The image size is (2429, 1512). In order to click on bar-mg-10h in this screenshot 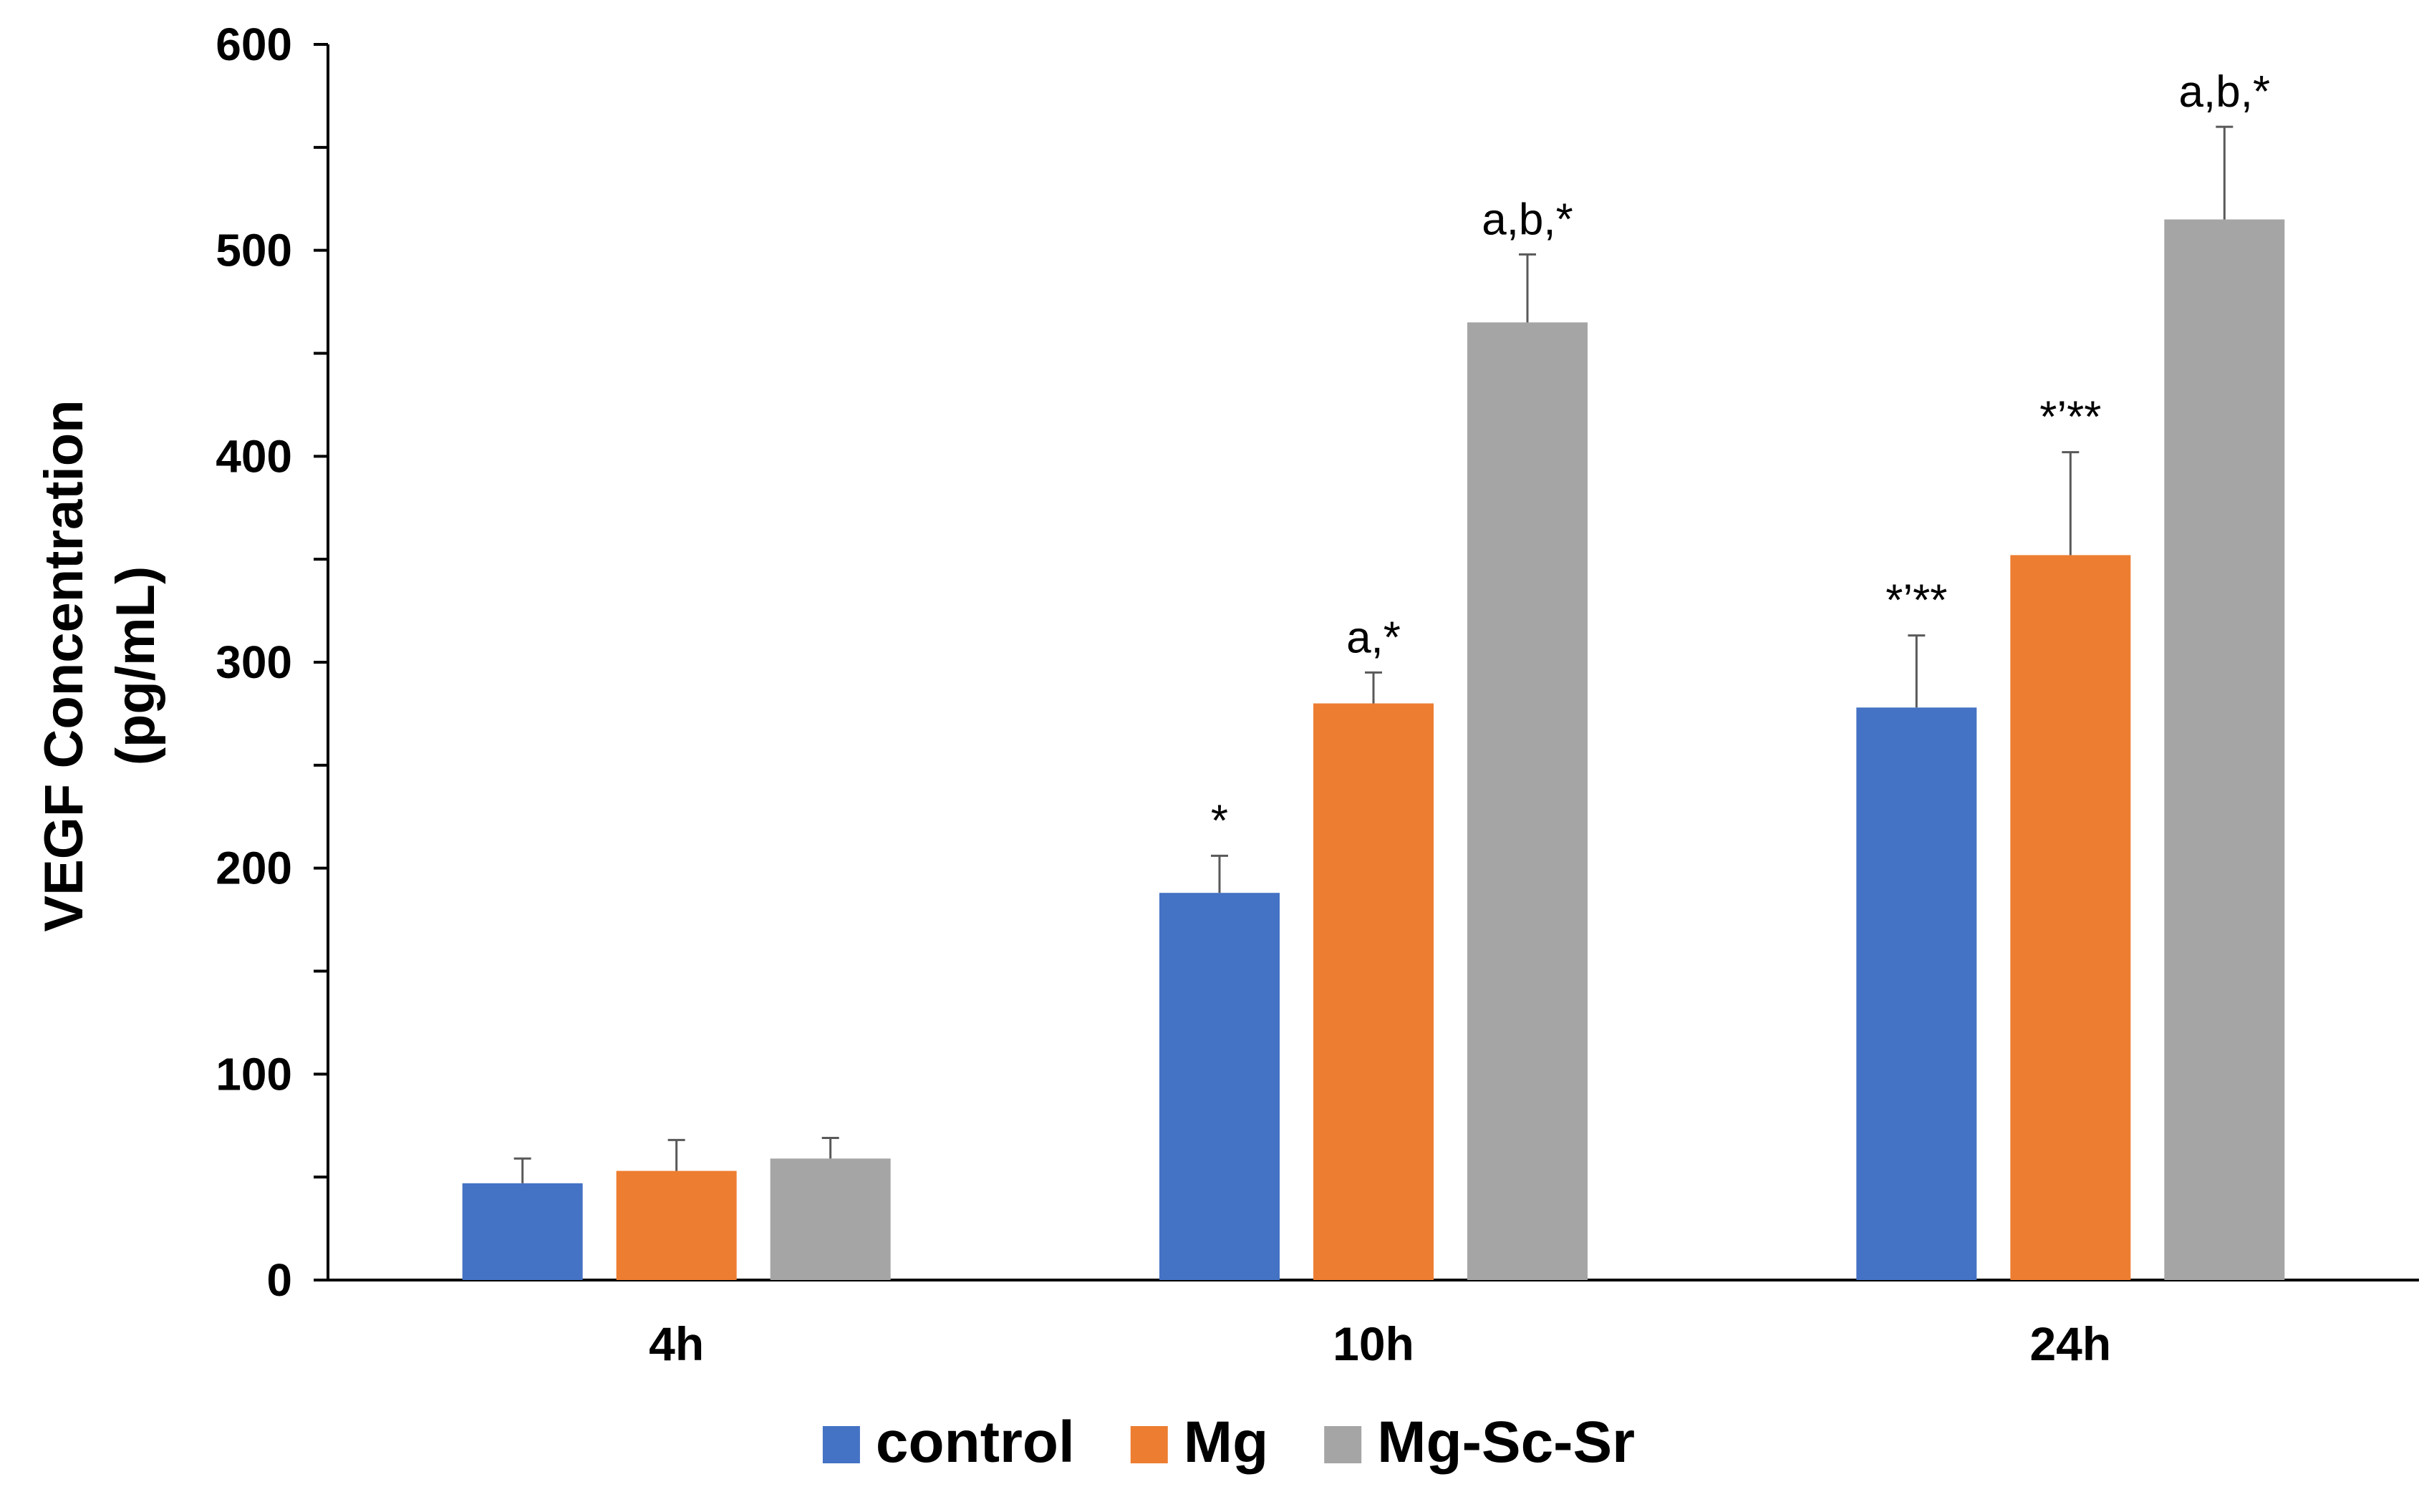, I will do `click(1373, 991)`.